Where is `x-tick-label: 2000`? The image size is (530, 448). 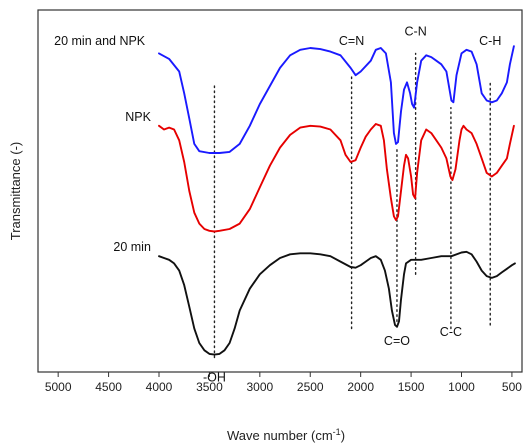 x-tick-label: 2000 is located at coordinates (360, 387).